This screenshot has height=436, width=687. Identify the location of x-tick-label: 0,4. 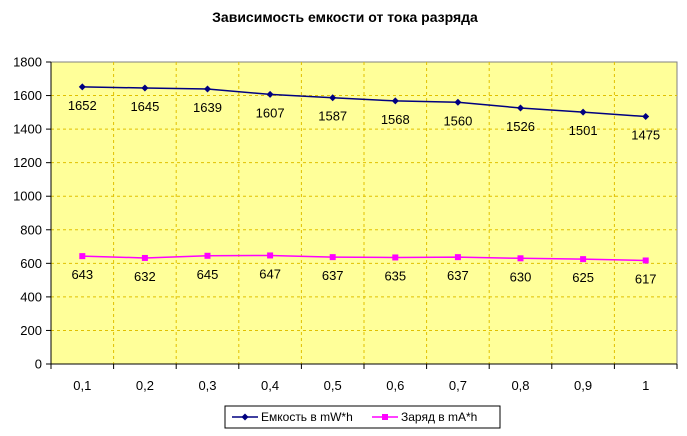
(270, 385).